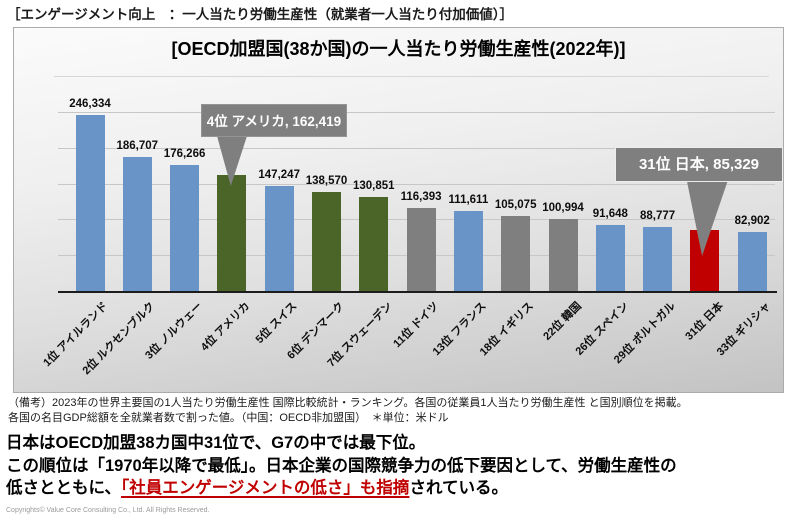 This screenshot has height=521, width=800. Describe the element at coordinates (658, 216) in the screenshot. I see `value-label: 88,777` at that location.